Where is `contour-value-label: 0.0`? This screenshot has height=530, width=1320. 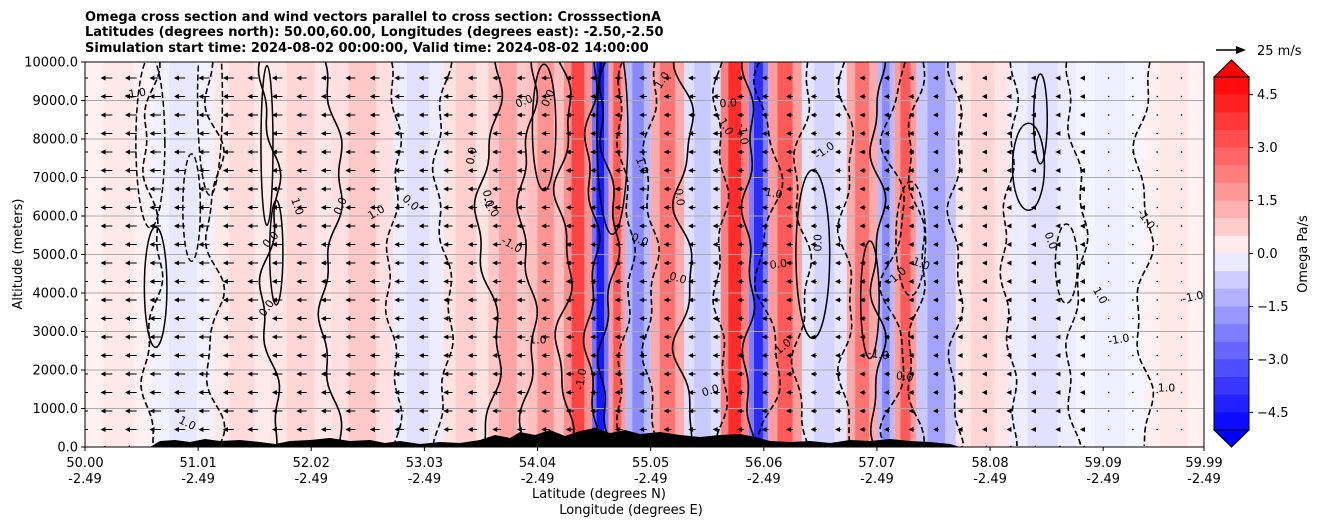 contour-value-label: 0.0 is located at coordinates (778, 264).